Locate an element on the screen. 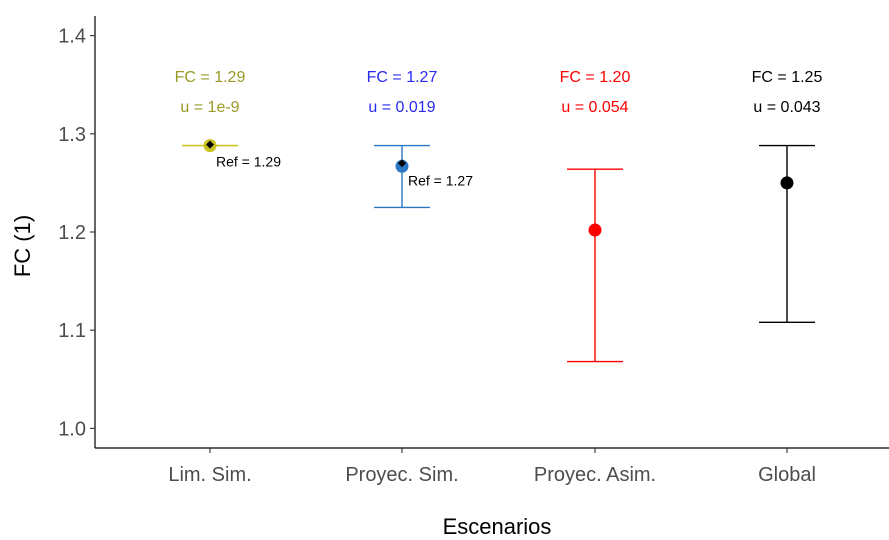  y-tick-label: 1.3 is located at coordinates (72, 135).